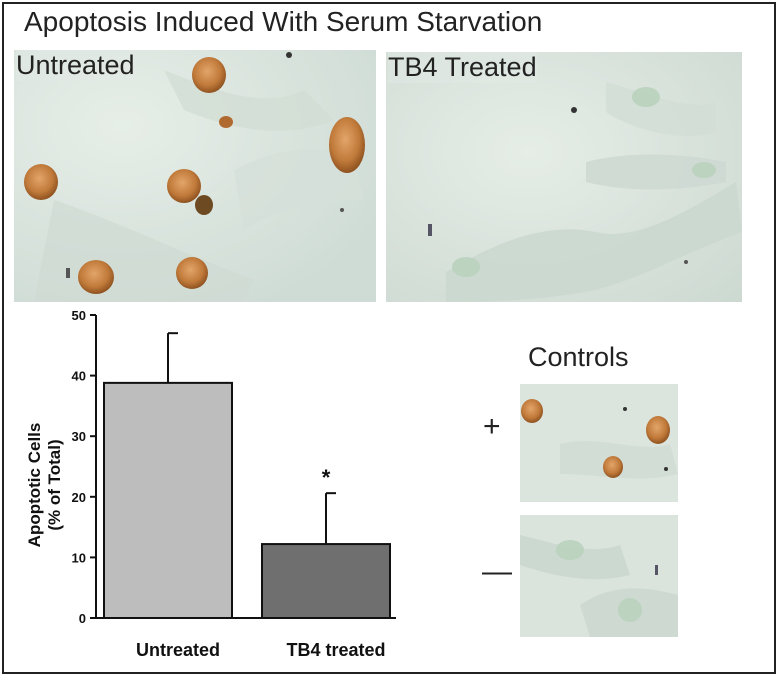 The height and width of the screenshot is (678, 780). Describe the element at coordinates (326, 581) in the screenshot. I see `bar-tb4-treated` at that location.